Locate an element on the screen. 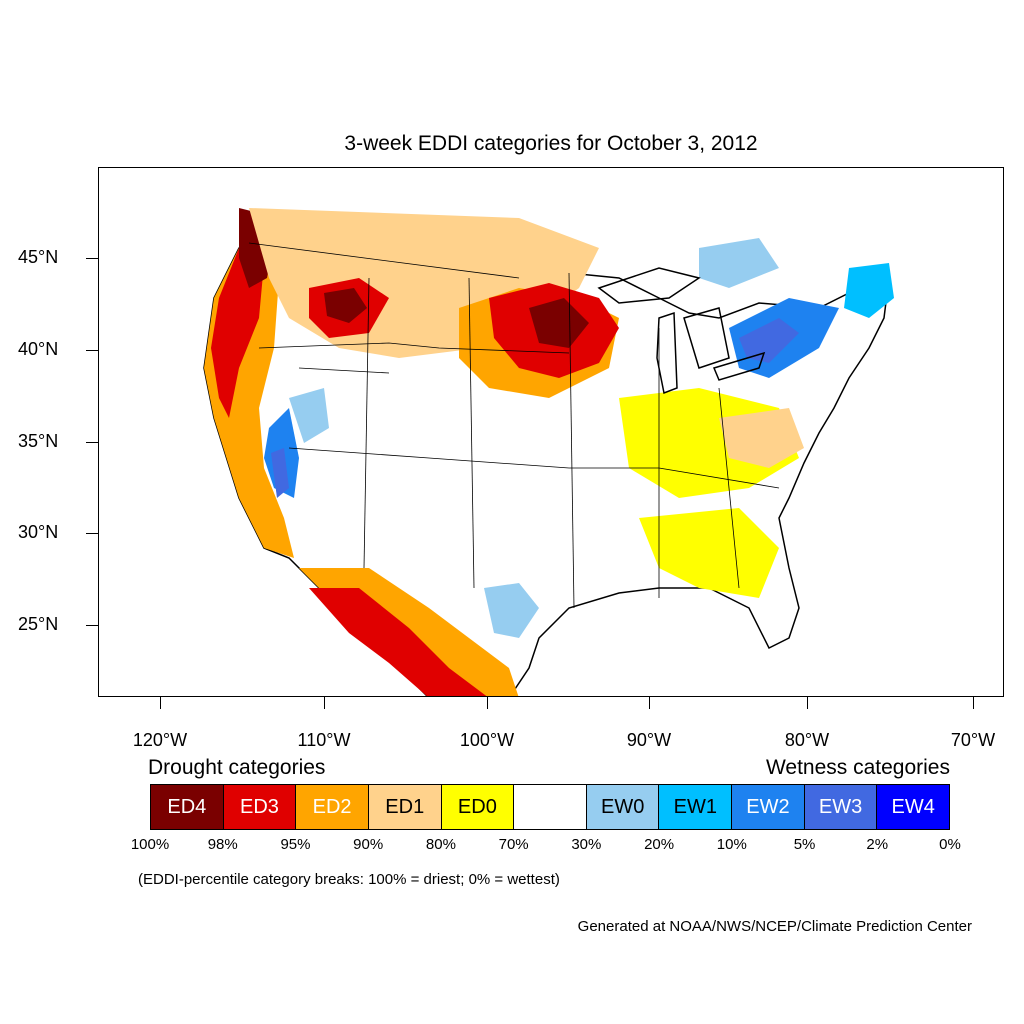  legend-color-bar: ED4 ED3 ED2 ED1 ED0 EW0 EW1 EW2 EW3 EW4 is located at coordinates (550, 807).